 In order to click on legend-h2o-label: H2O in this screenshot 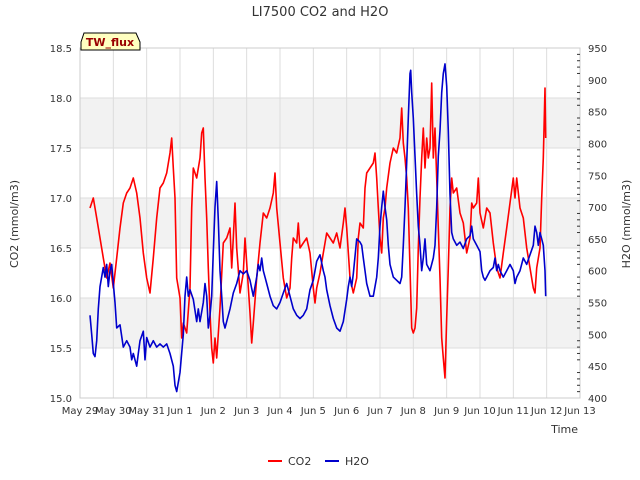, I will do `click(357, 461)`.